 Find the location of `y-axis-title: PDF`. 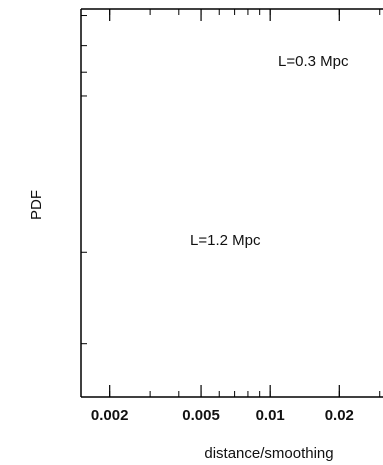

y-axis-title: PDF is located at coordinates (36, 205).